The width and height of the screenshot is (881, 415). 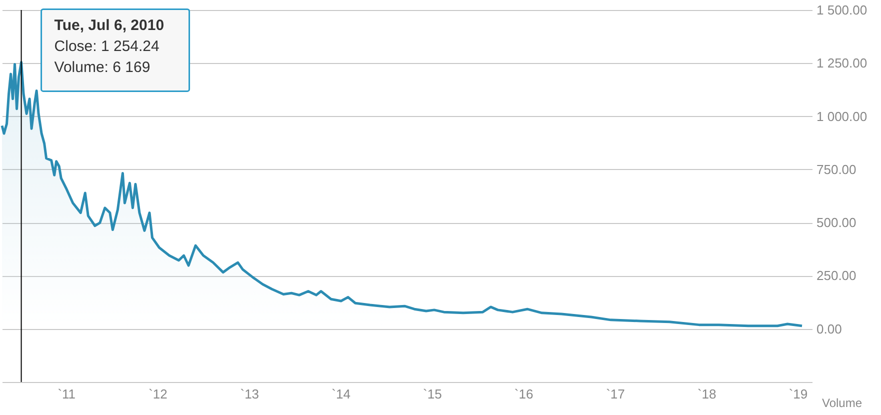 I want to click on x-tick-label: `17, so click(x=615, y=394).